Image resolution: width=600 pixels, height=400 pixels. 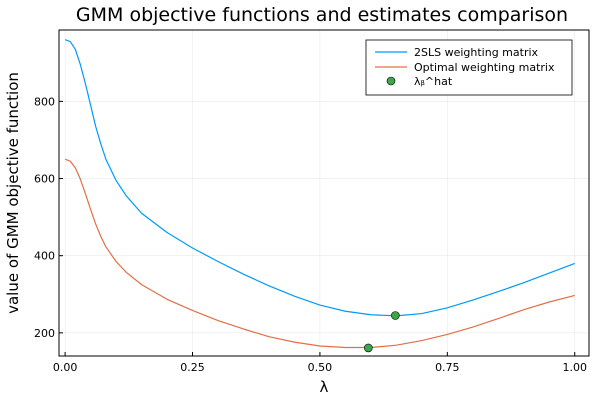 I want to click on y-axis-title: value of GMM objective function, so click(x=13, y=193).